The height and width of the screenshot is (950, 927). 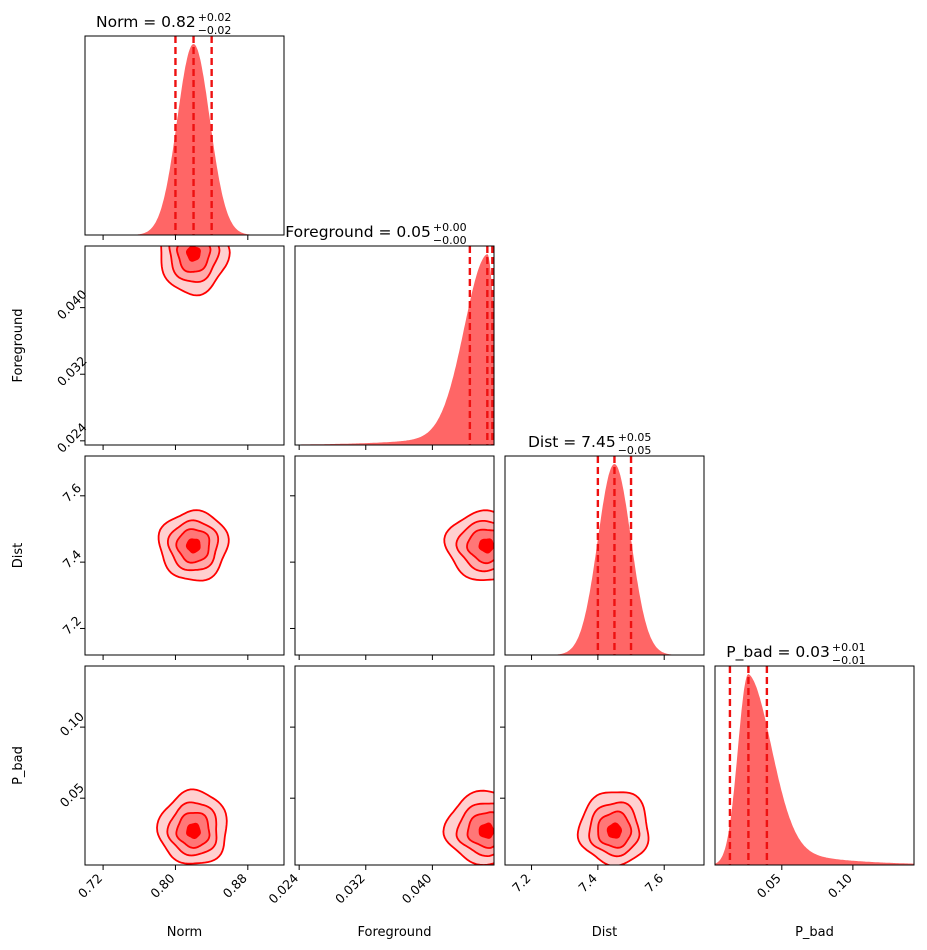 What do you see at coordinates (358, 232) in the screenshot?
I see `title-main: Foreground = 0.05` at bounding box center [358, 232].